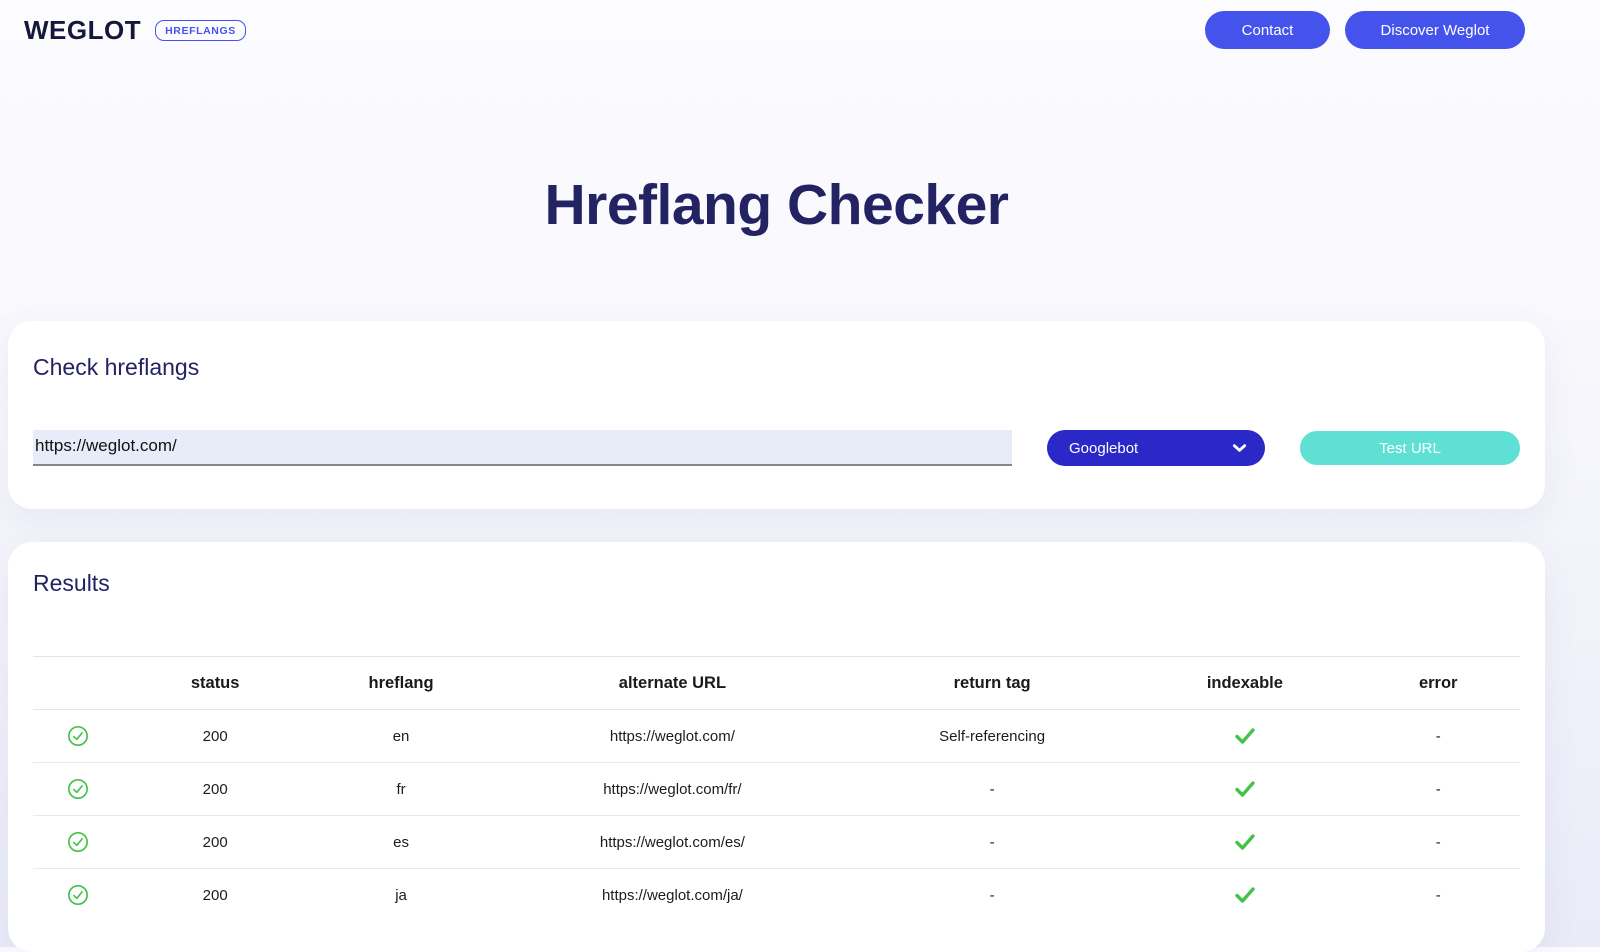  What do you see at coordinates (401, 736) in the screenshot?
I see `hreflang-cell: en` at bounding box center [401, 736].